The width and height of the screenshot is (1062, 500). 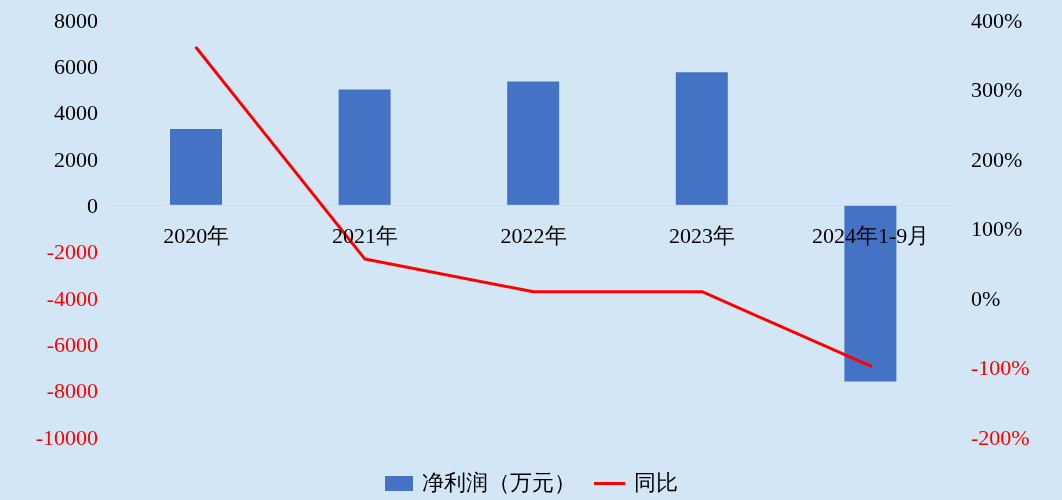 I want to click on y-tick-label: 6000, so click(x=76, y=66).